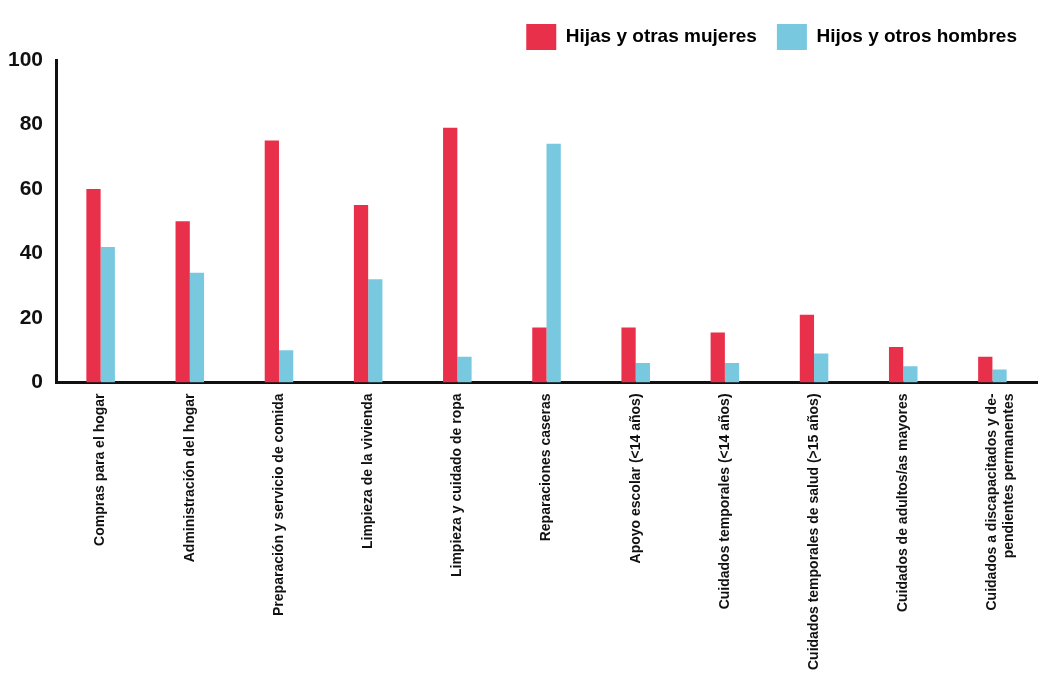  I want to click on y-tick-label: 60, so click(31, 187).